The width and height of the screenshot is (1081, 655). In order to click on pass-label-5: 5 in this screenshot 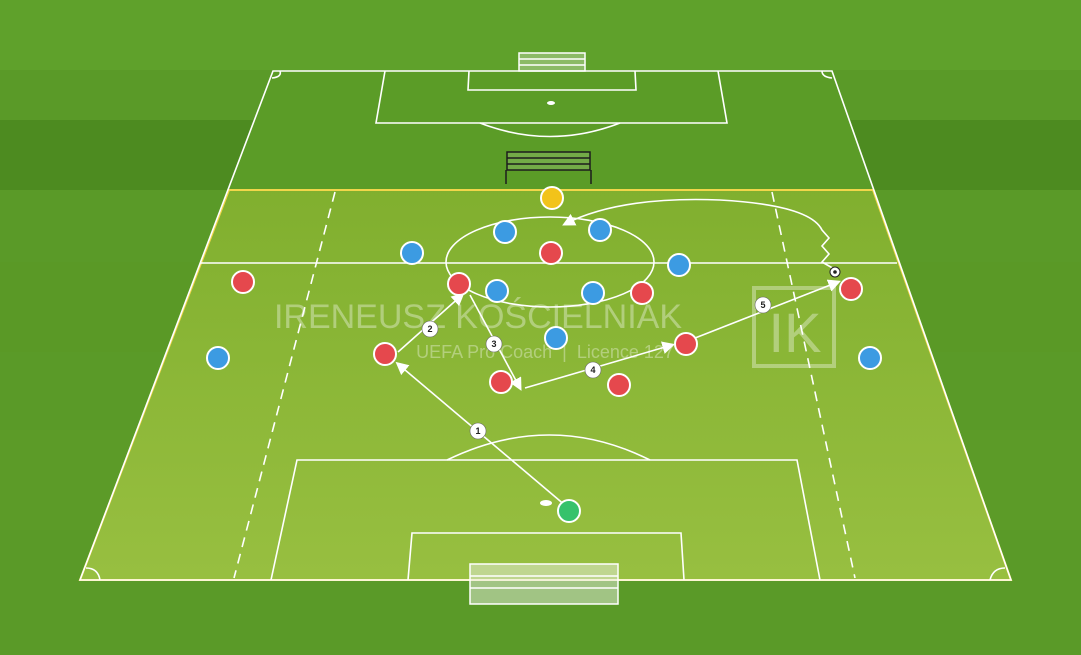, I will do `click(762, 305)`.